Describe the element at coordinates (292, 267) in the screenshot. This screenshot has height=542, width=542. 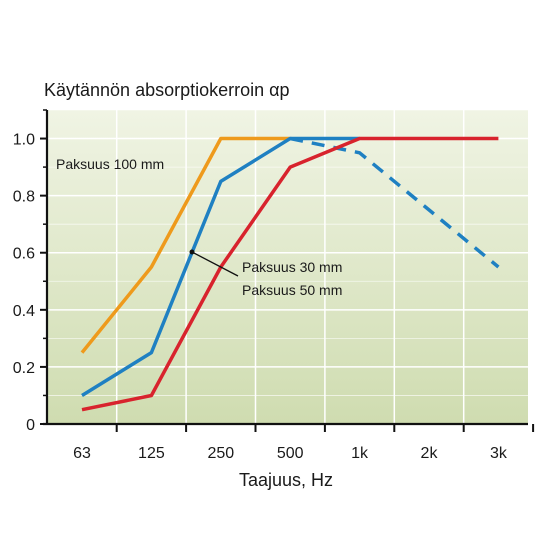
I see `annotation-paksuus-30: Paksuus 30 mm` at that location.